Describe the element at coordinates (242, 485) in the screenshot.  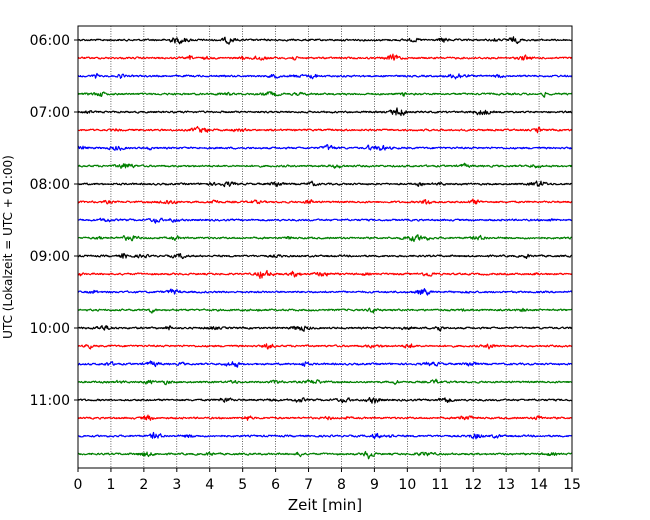
I see `x-tick-label: 5` at that location.